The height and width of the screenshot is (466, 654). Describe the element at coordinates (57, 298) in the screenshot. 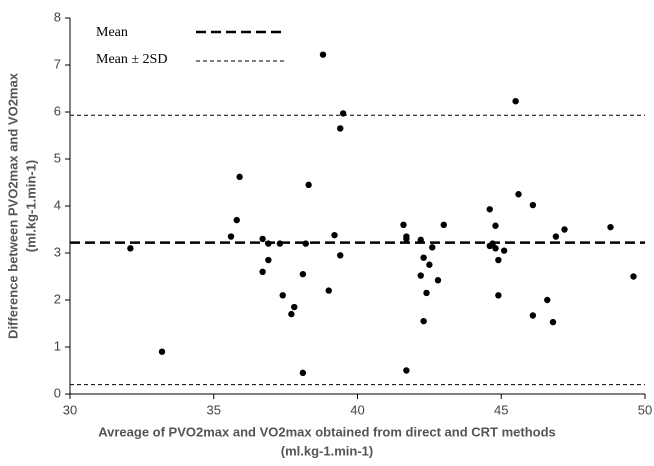

I see `y-tick-label: 2` at that location.